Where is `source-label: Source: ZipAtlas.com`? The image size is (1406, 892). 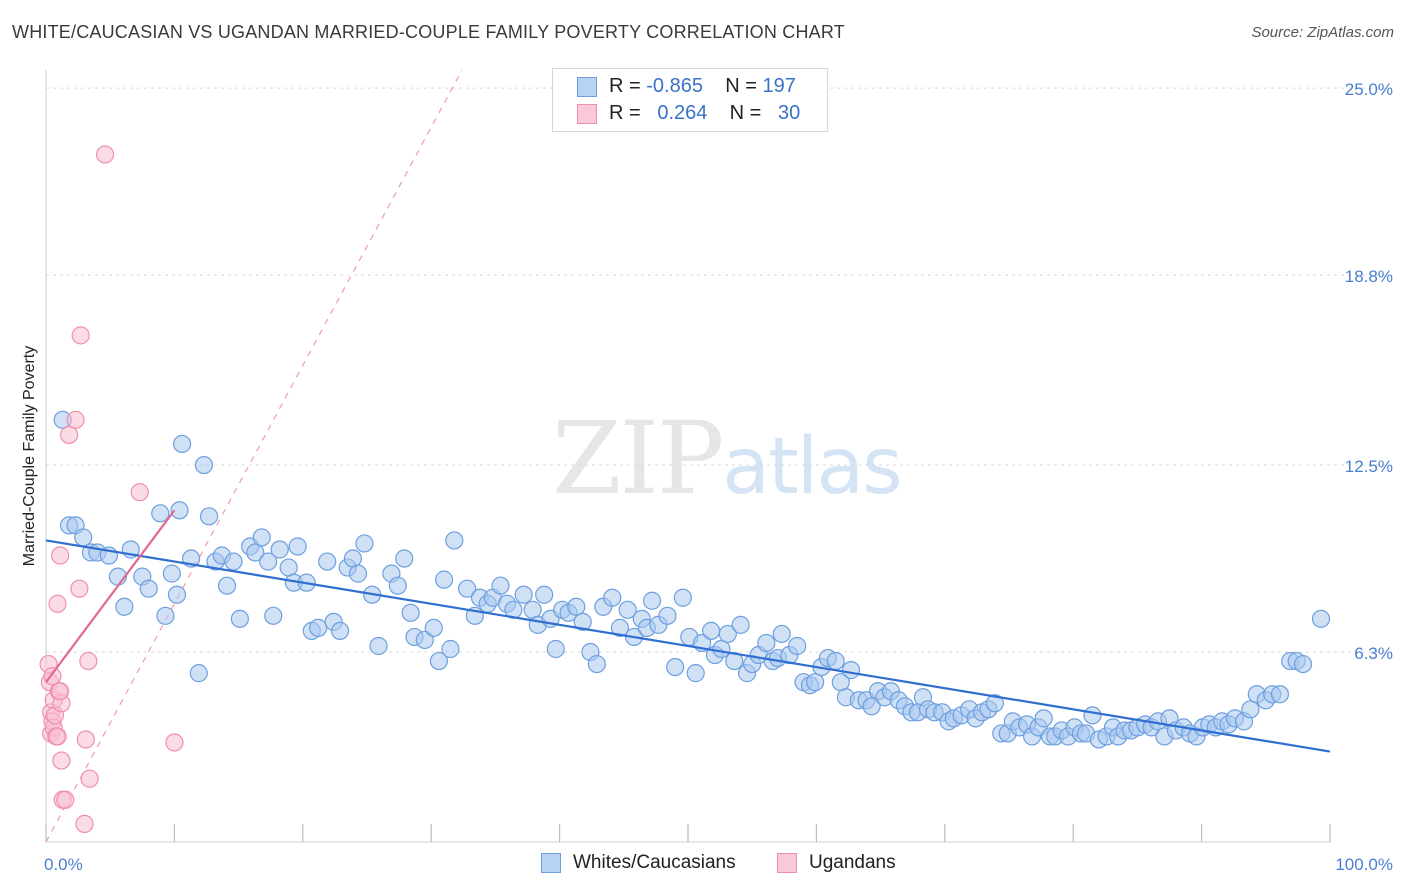
source-label: Source: ZipAtlas.com is located at coordinates (1322, 32).